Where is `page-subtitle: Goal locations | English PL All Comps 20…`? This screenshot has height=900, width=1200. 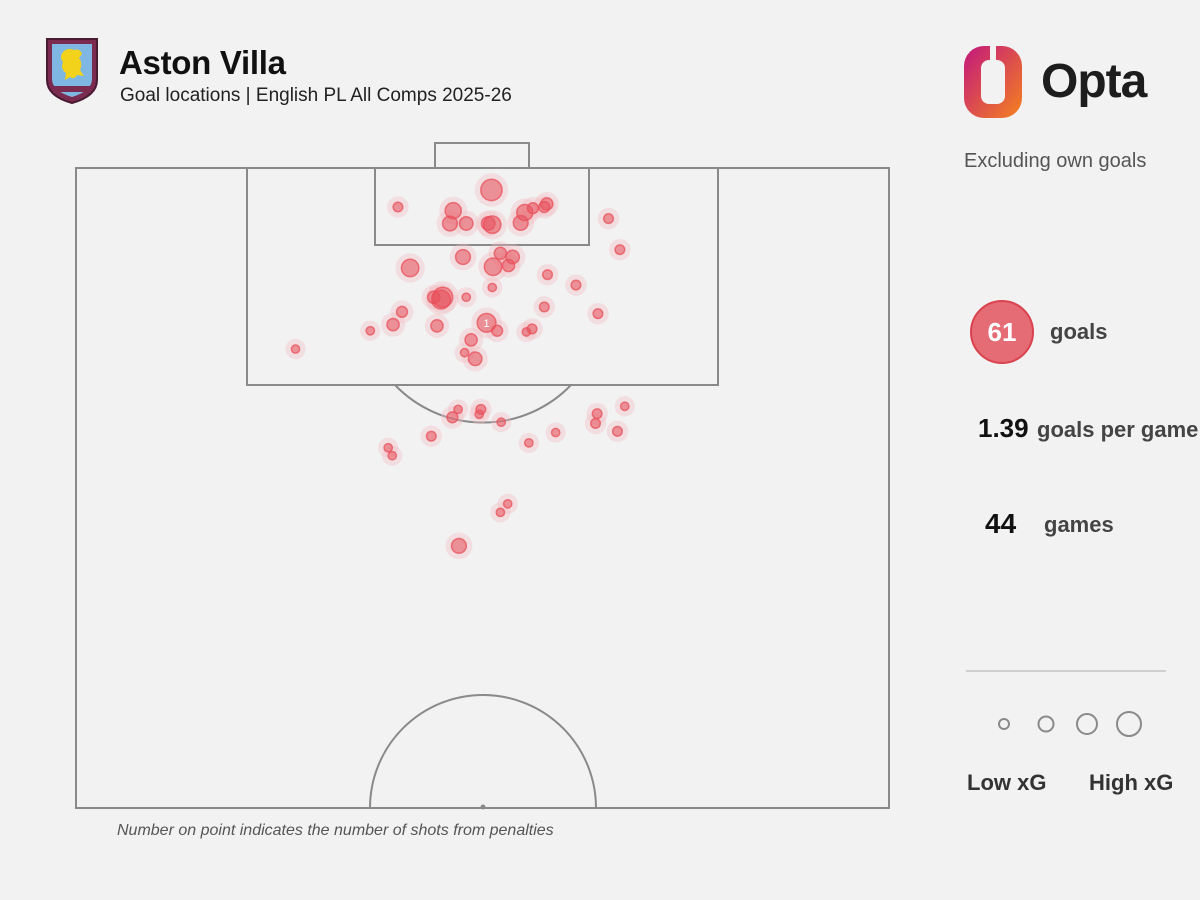
page-subtitle: Goal locations | English PL All Comps 20… is located at coordinates (316, 95).